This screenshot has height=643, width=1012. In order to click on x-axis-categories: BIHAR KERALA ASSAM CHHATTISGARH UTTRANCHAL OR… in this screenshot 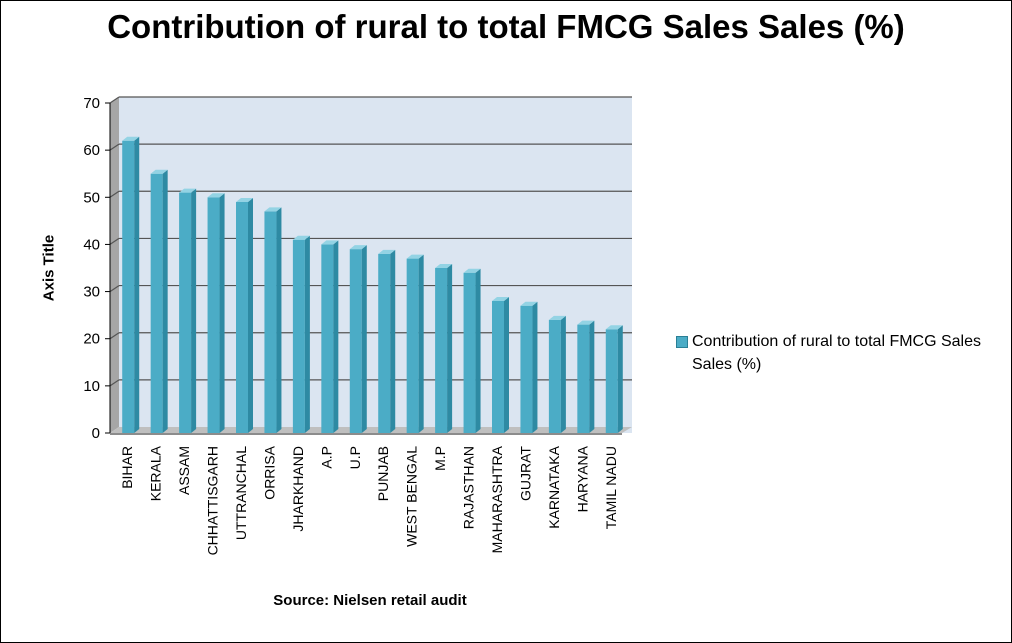, I will do `click(369, 500)`.